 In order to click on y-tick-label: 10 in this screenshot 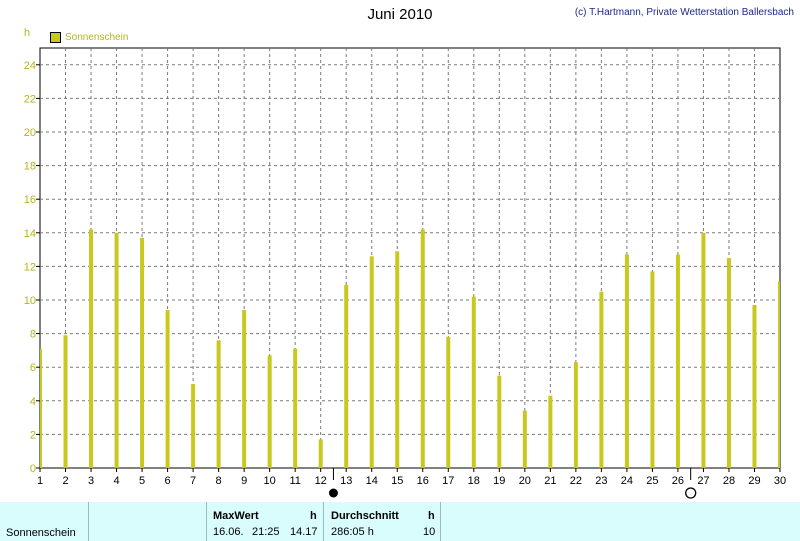, I will do `click(30, 301)`.